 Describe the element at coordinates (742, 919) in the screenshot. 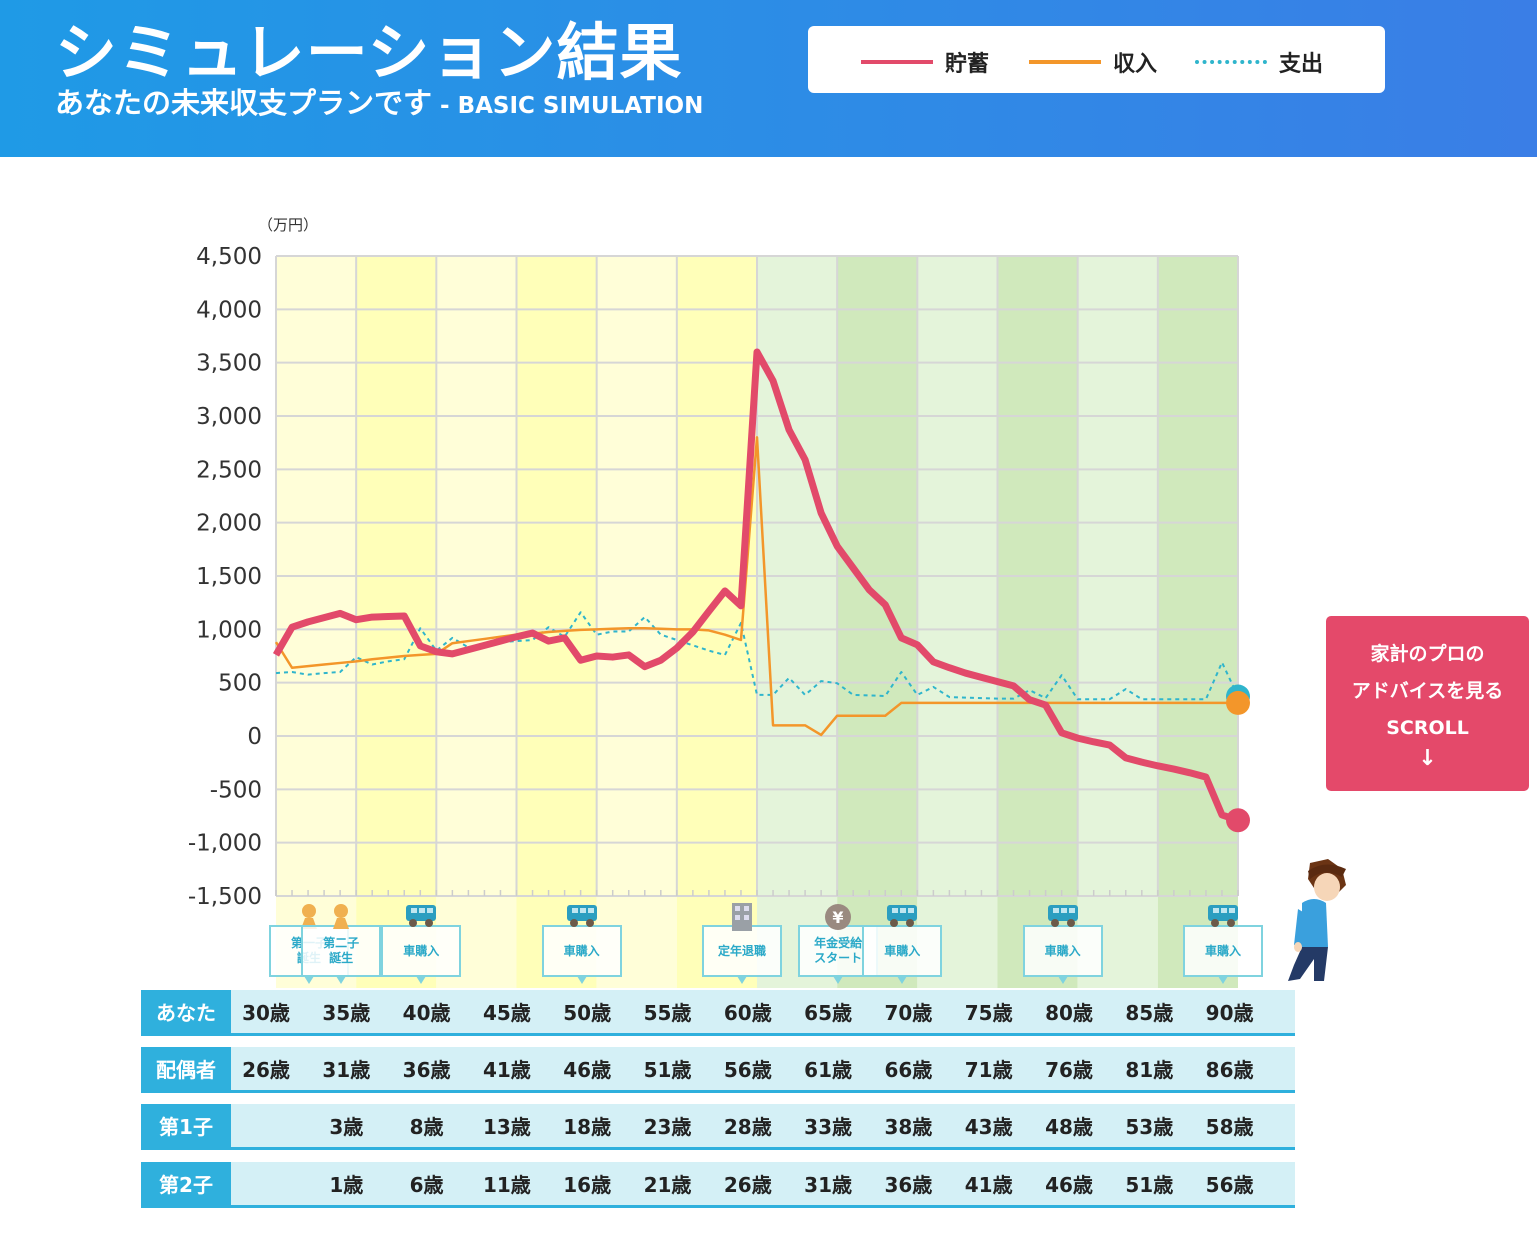

I see `building-icon` at that location.